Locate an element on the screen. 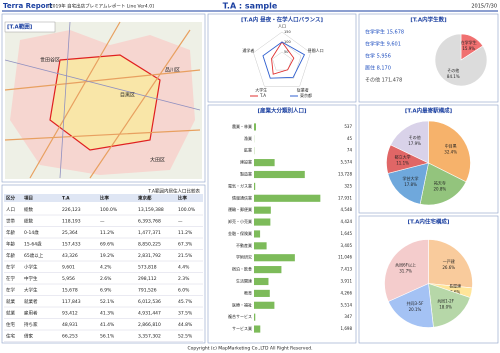  table-cell: 2,866,810 is located at coordinates (149, 325).